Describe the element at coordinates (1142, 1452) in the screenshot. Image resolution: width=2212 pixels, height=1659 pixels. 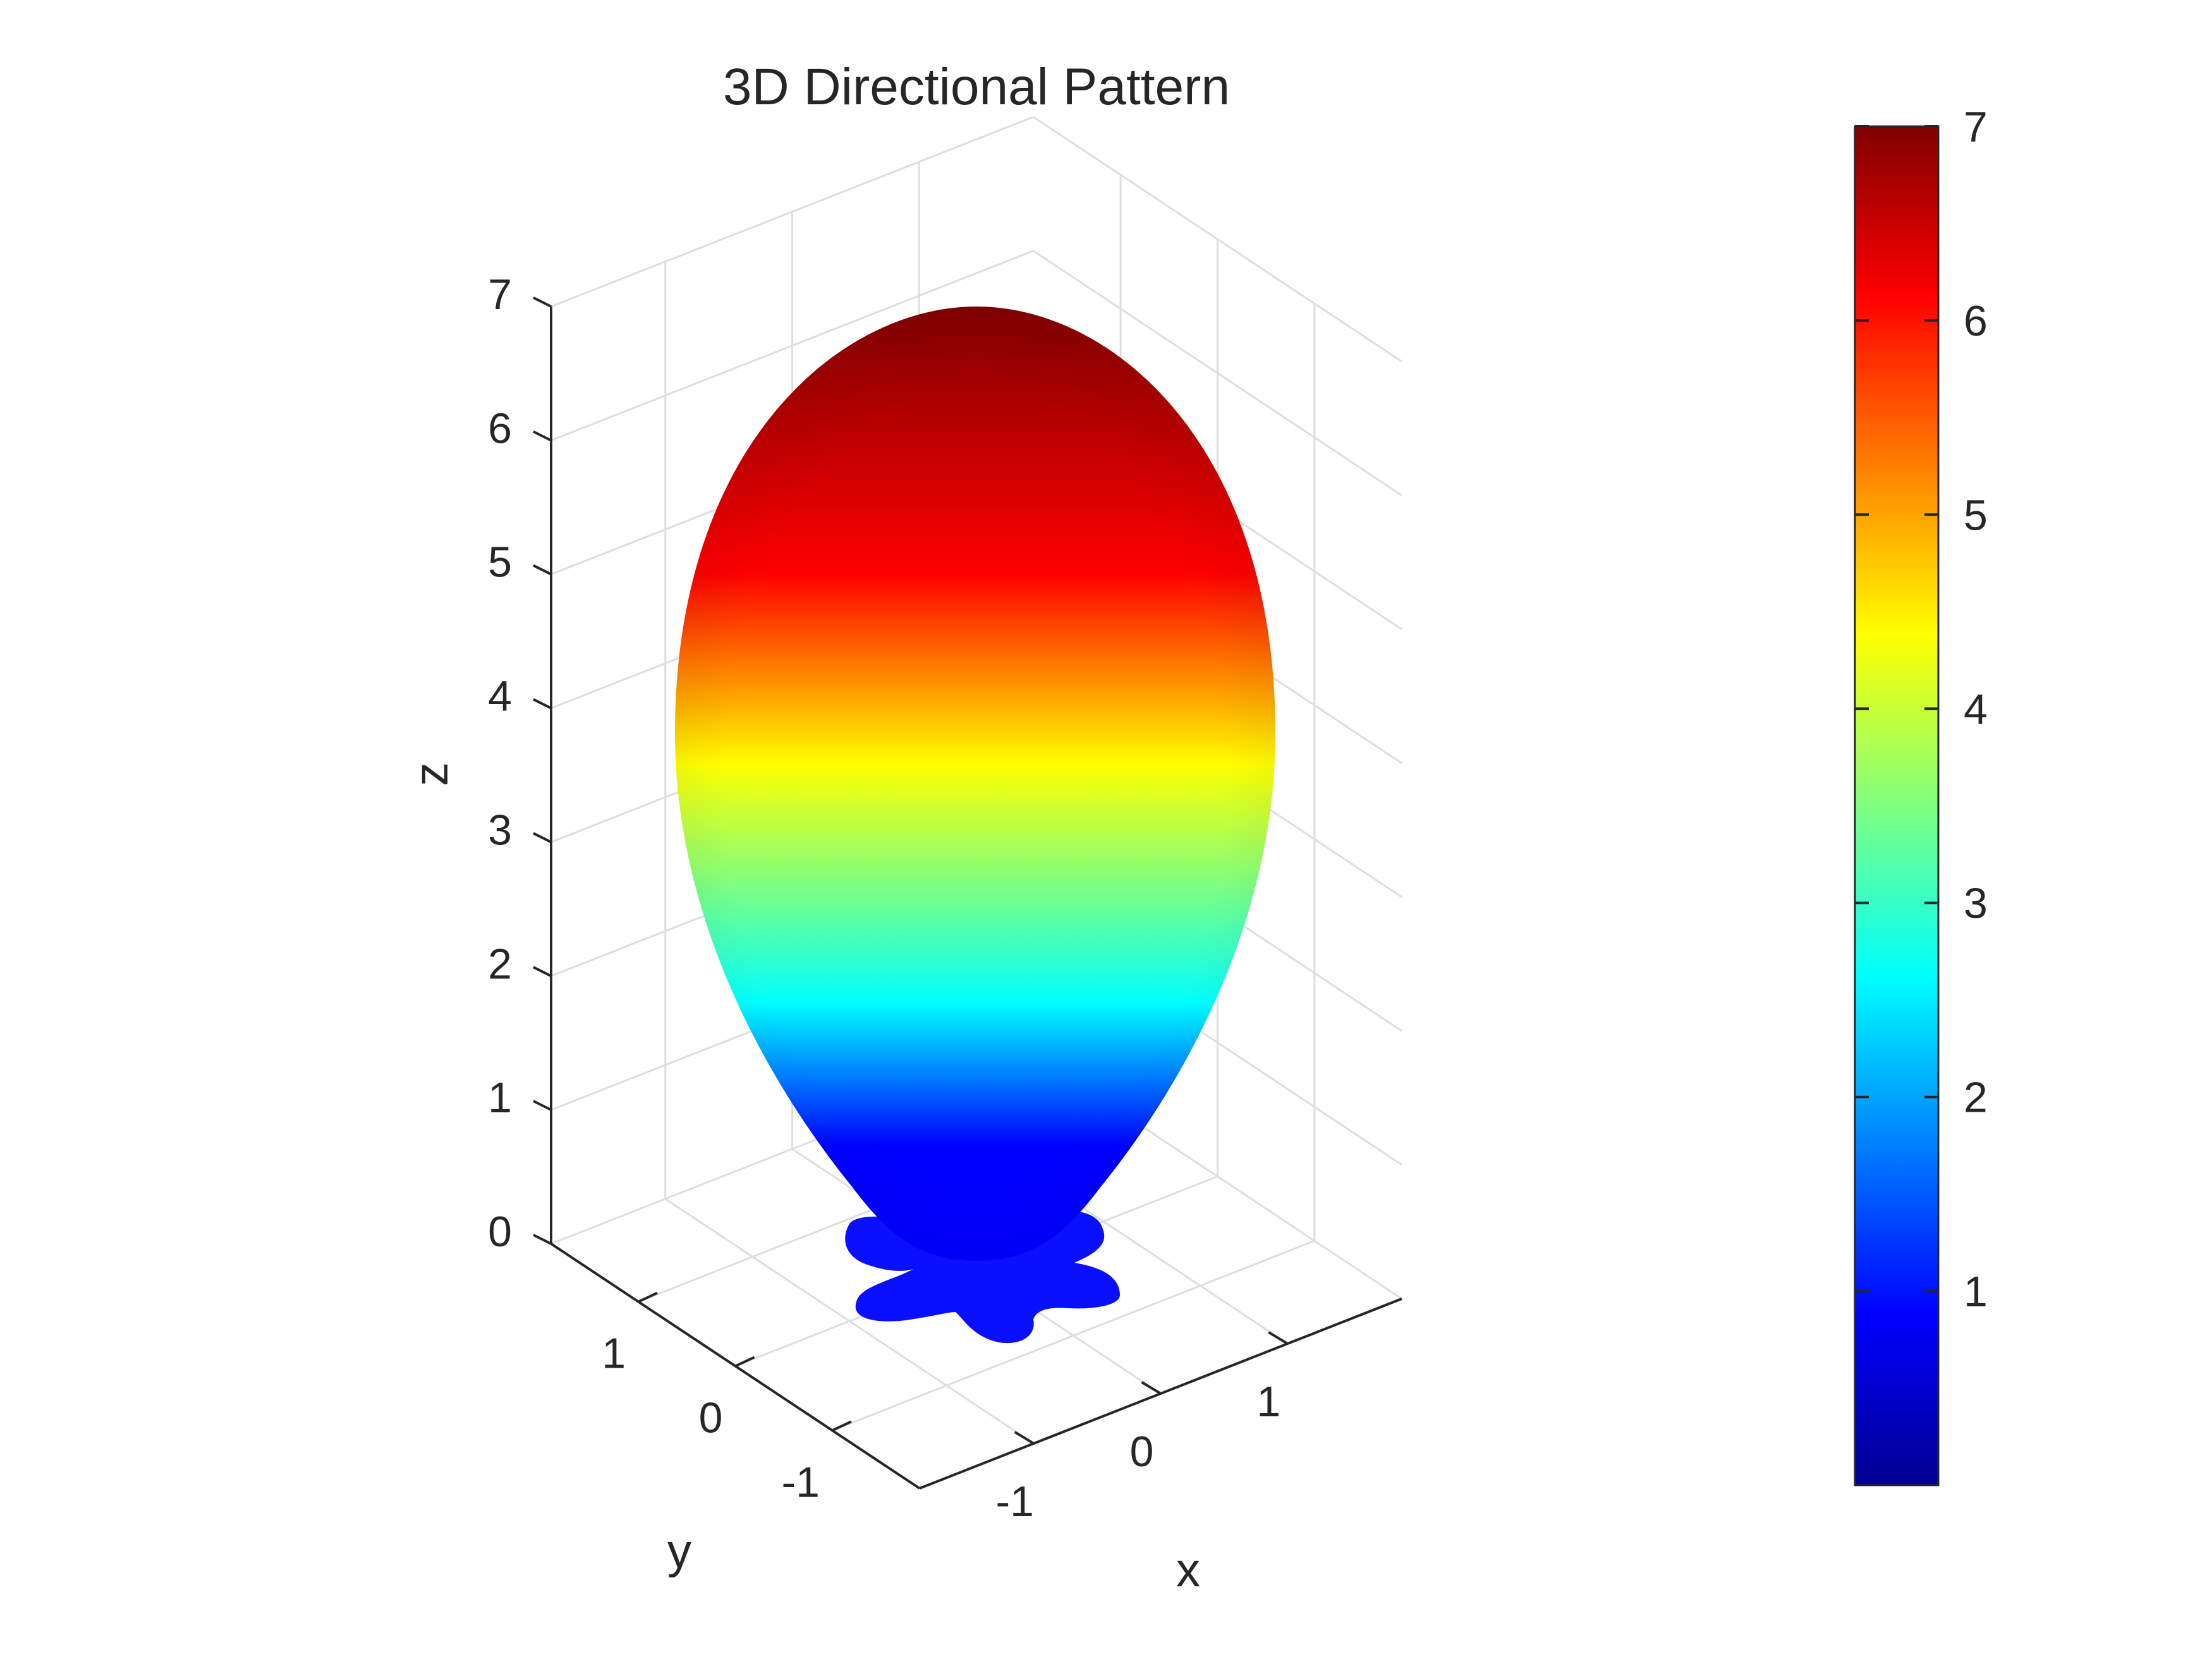
I see `x-tick-label: 0` at that location.